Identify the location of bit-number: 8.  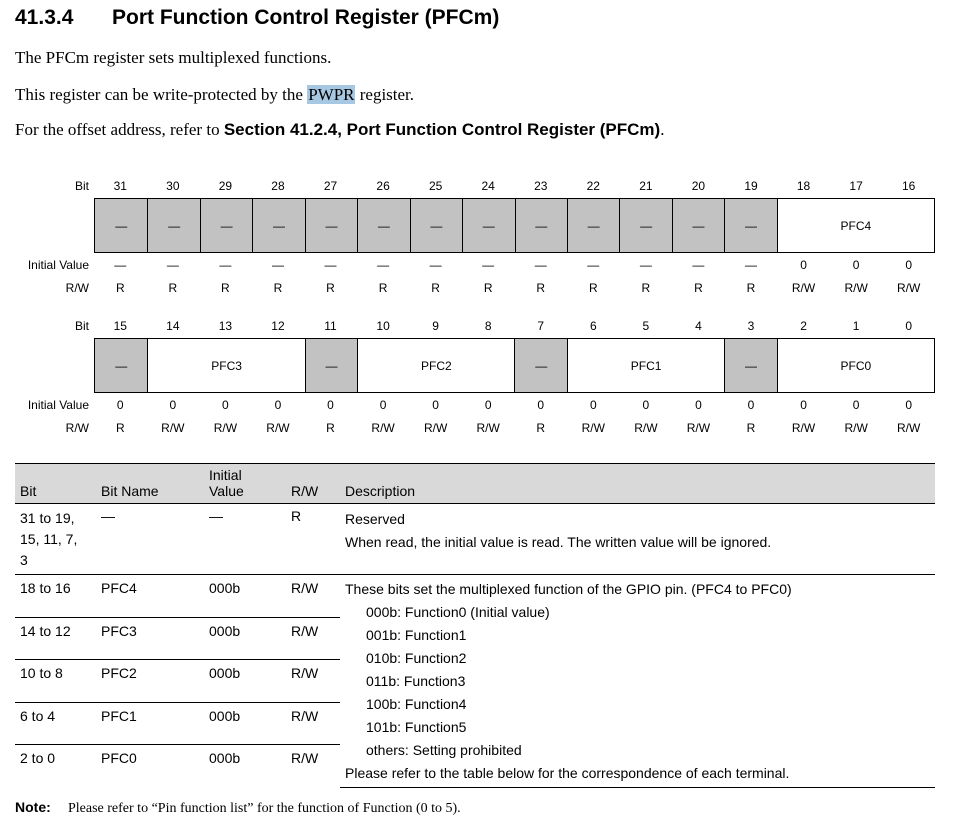
(488, 326).